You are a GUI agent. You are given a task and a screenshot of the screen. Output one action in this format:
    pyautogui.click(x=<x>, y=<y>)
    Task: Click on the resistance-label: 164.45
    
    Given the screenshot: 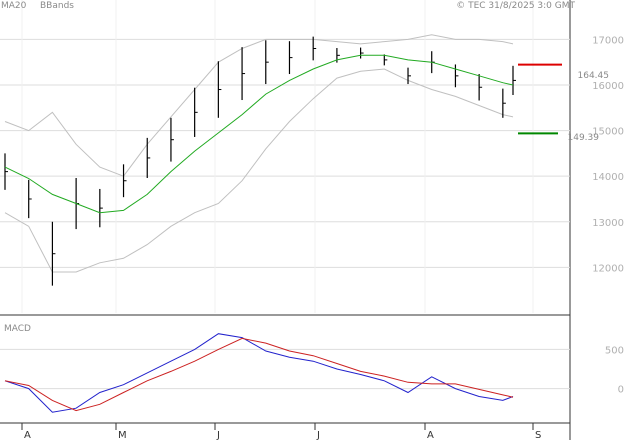 What is the action you would take?
    pyautogui.click(x=594, y=76)
    